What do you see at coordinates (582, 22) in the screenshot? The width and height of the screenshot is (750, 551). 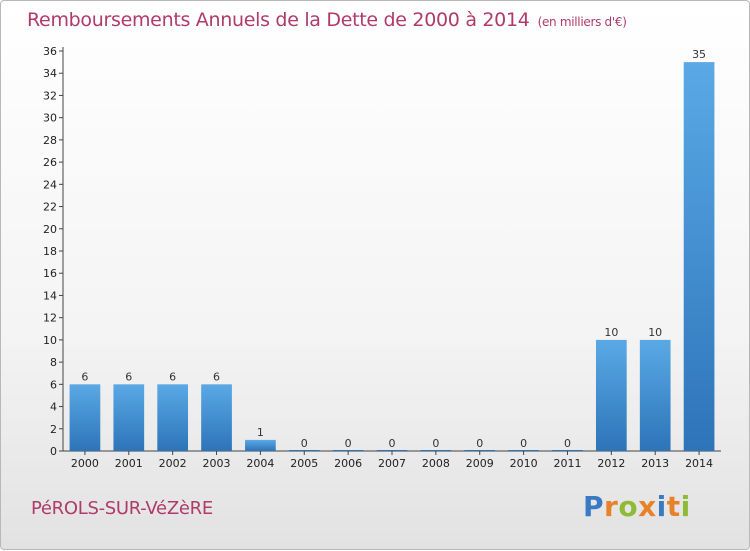 I see `title-unit: (en milliers d'€)` at bounding box center [582, 22].